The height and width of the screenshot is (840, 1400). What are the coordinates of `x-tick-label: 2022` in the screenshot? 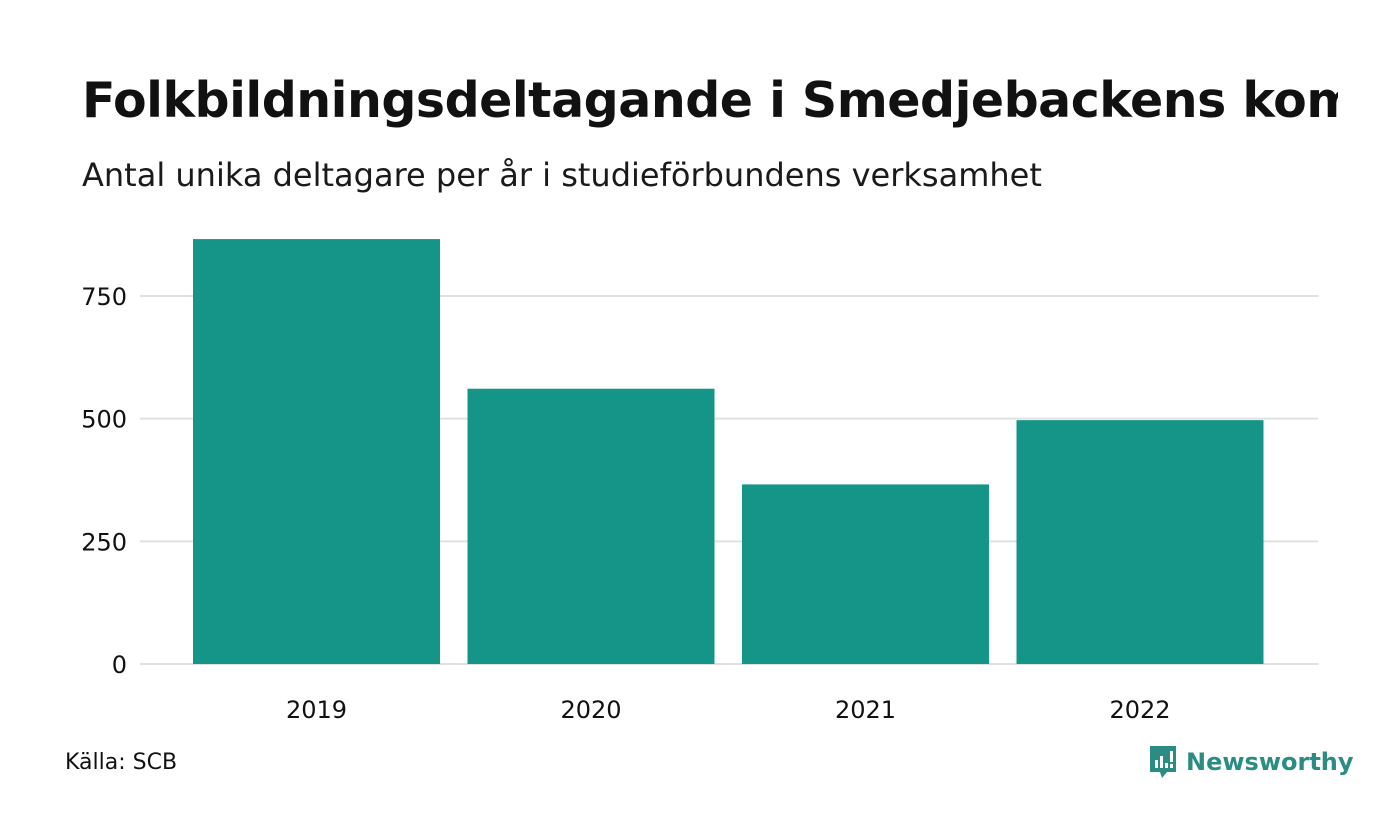 It's located at (1139, 710).